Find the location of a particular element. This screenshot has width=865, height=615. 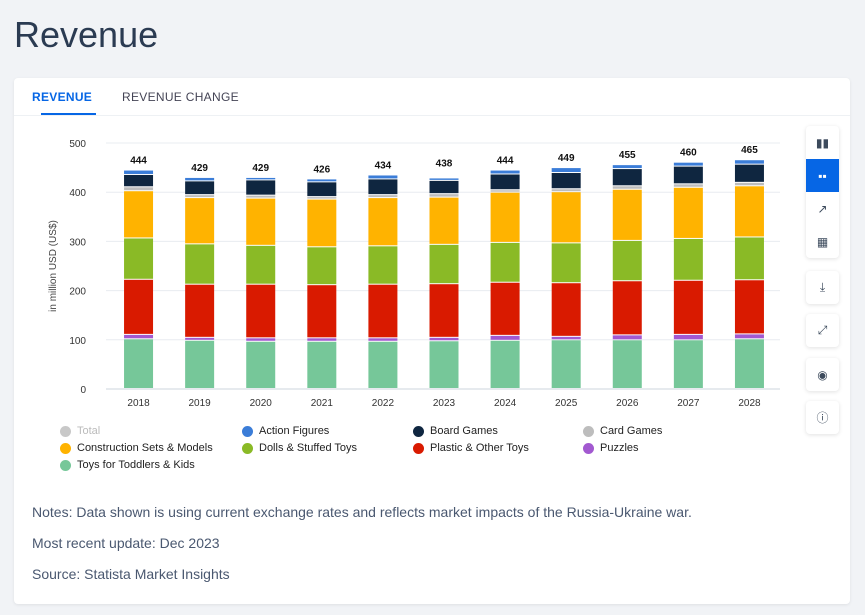

y-tick-label: 0 is located at coordinates (83, 390).